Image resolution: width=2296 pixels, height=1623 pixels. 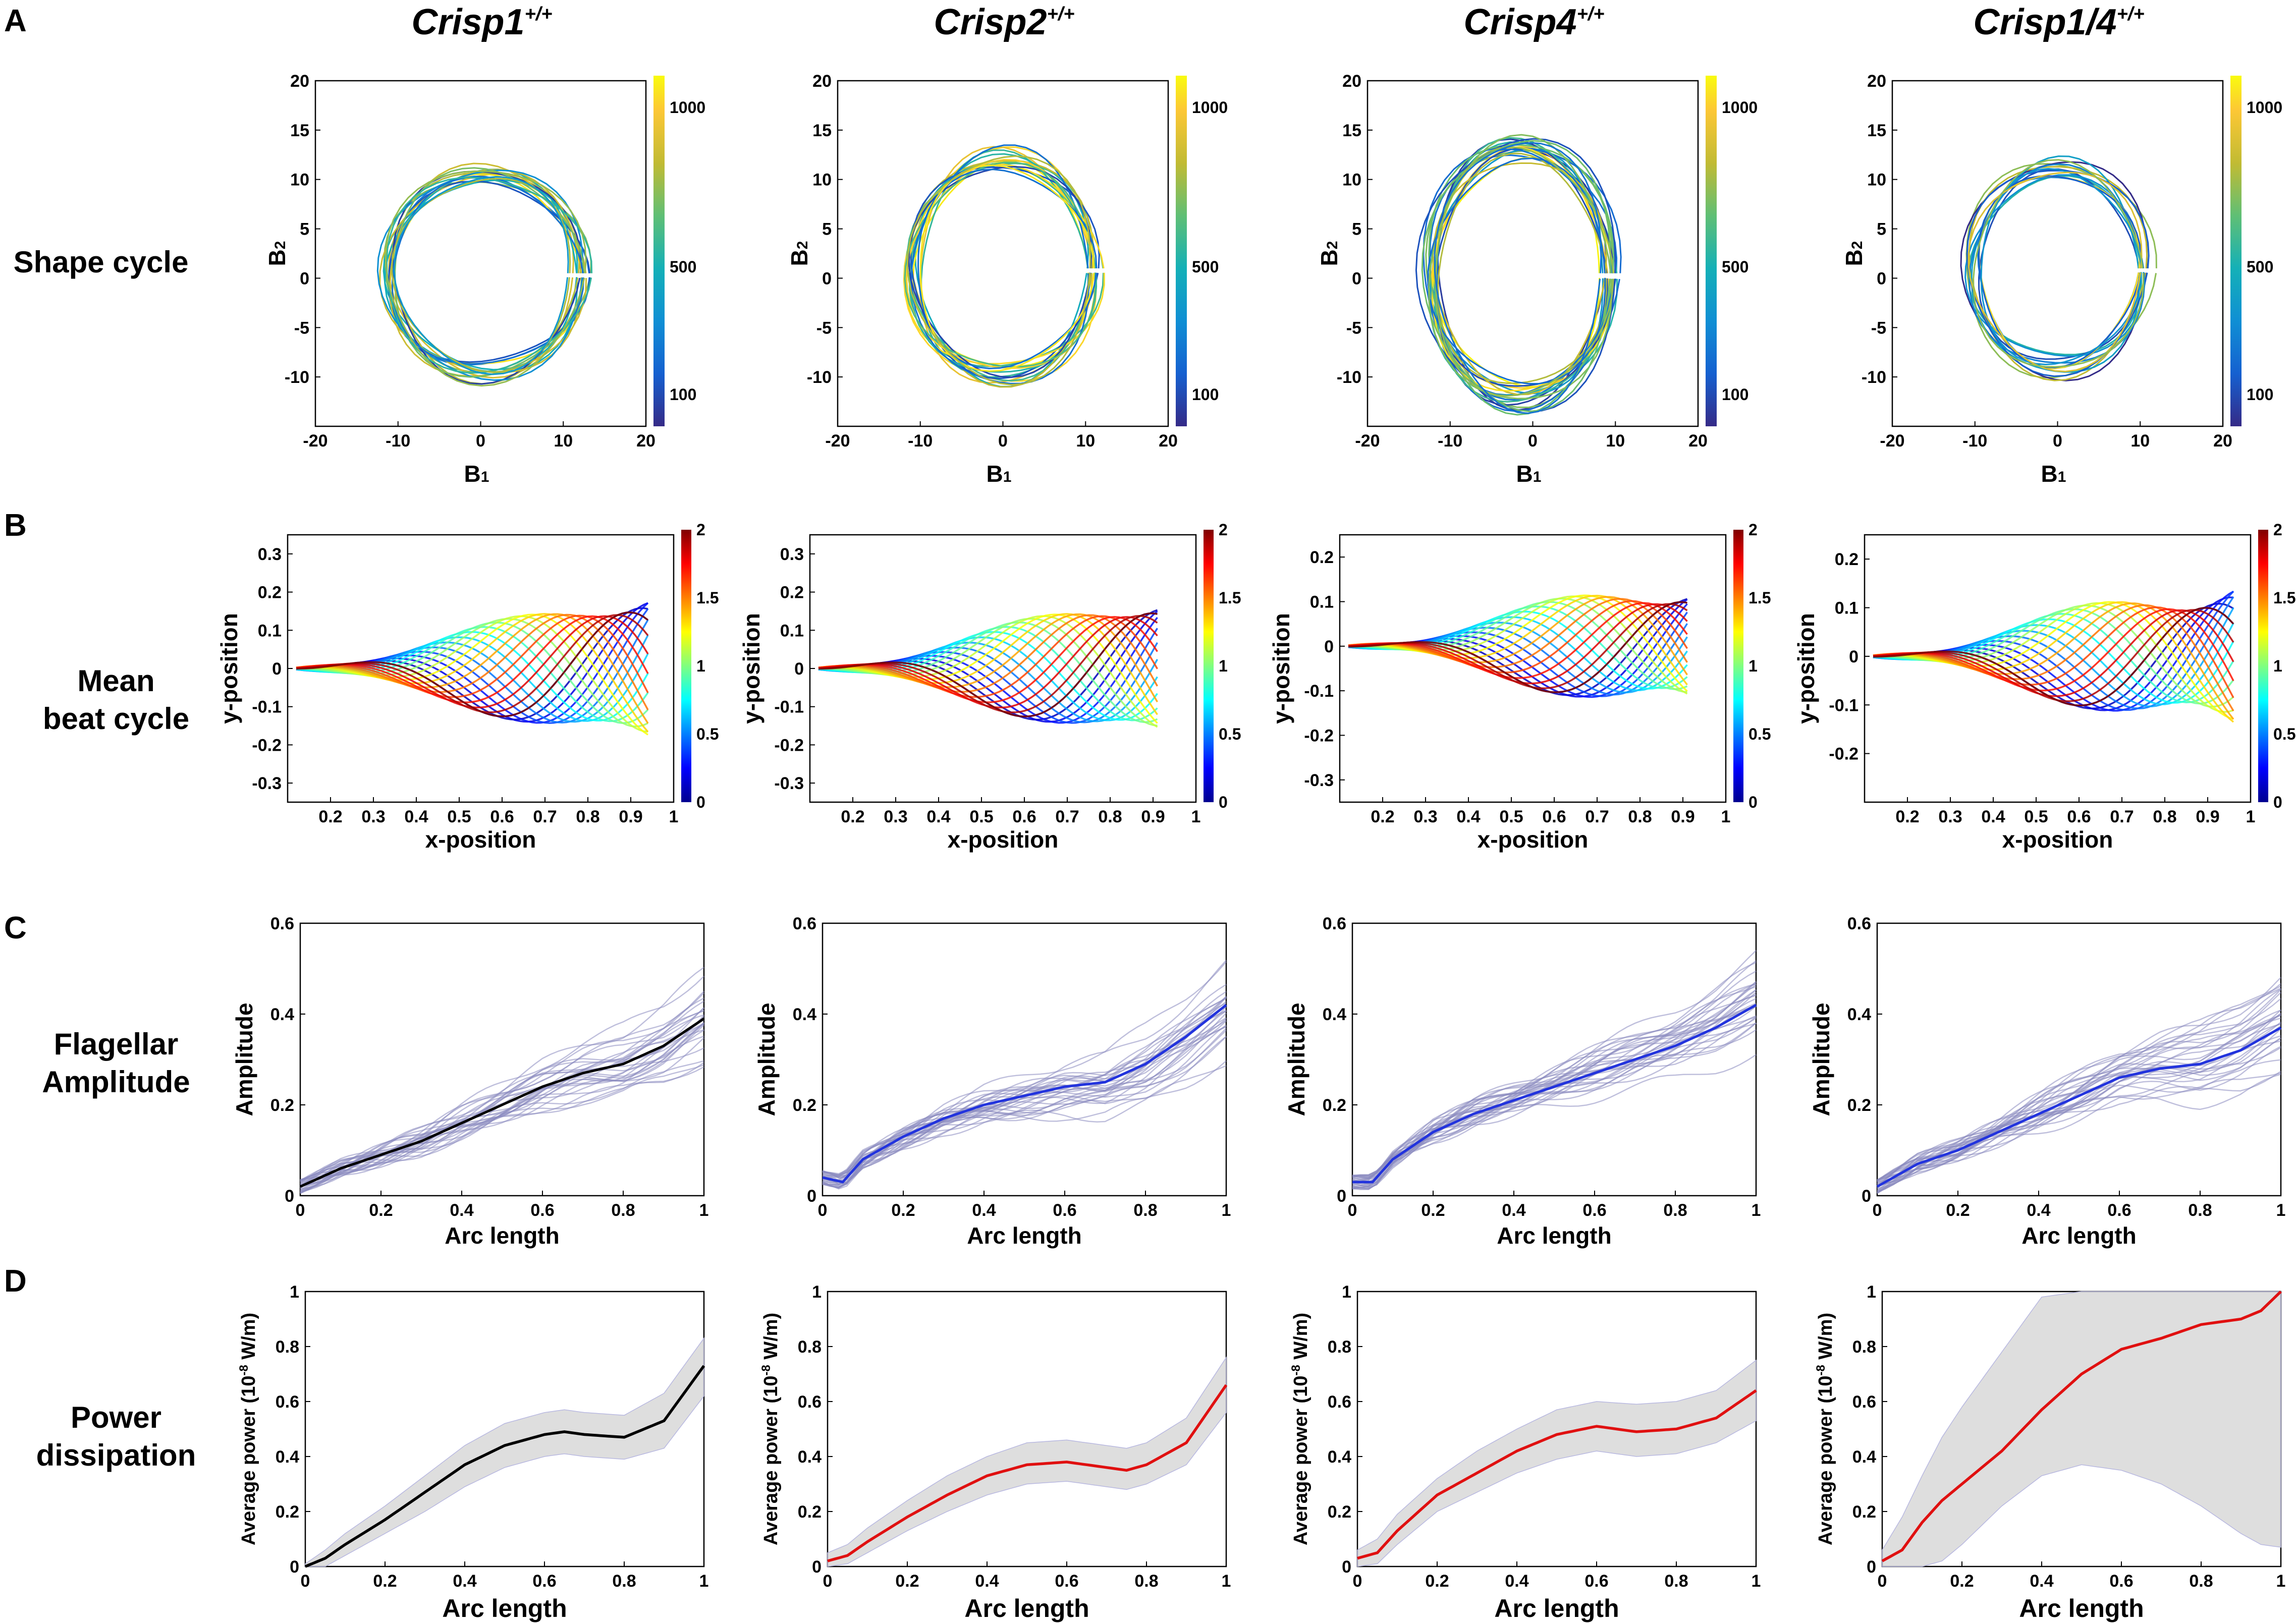 What do you see at coordinates (1556, 1429) in the screenshot?
I see `power-2-frame` at bounding box center [1556, 1429].